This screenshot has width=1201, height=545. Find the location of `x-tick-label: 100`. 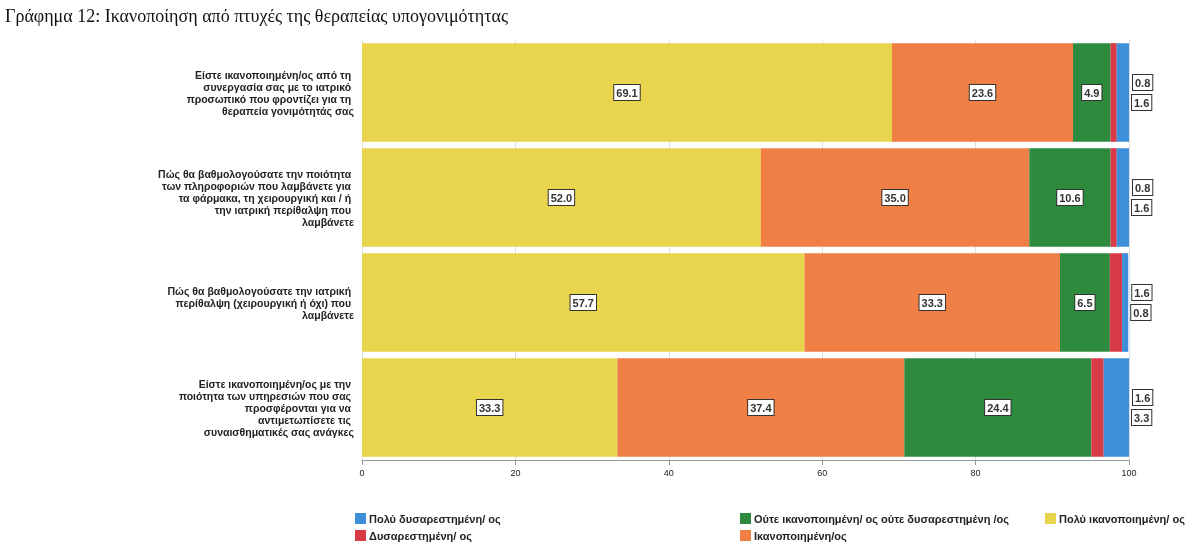

x-tick-label: 100 is located at coordinates (1129, 472).